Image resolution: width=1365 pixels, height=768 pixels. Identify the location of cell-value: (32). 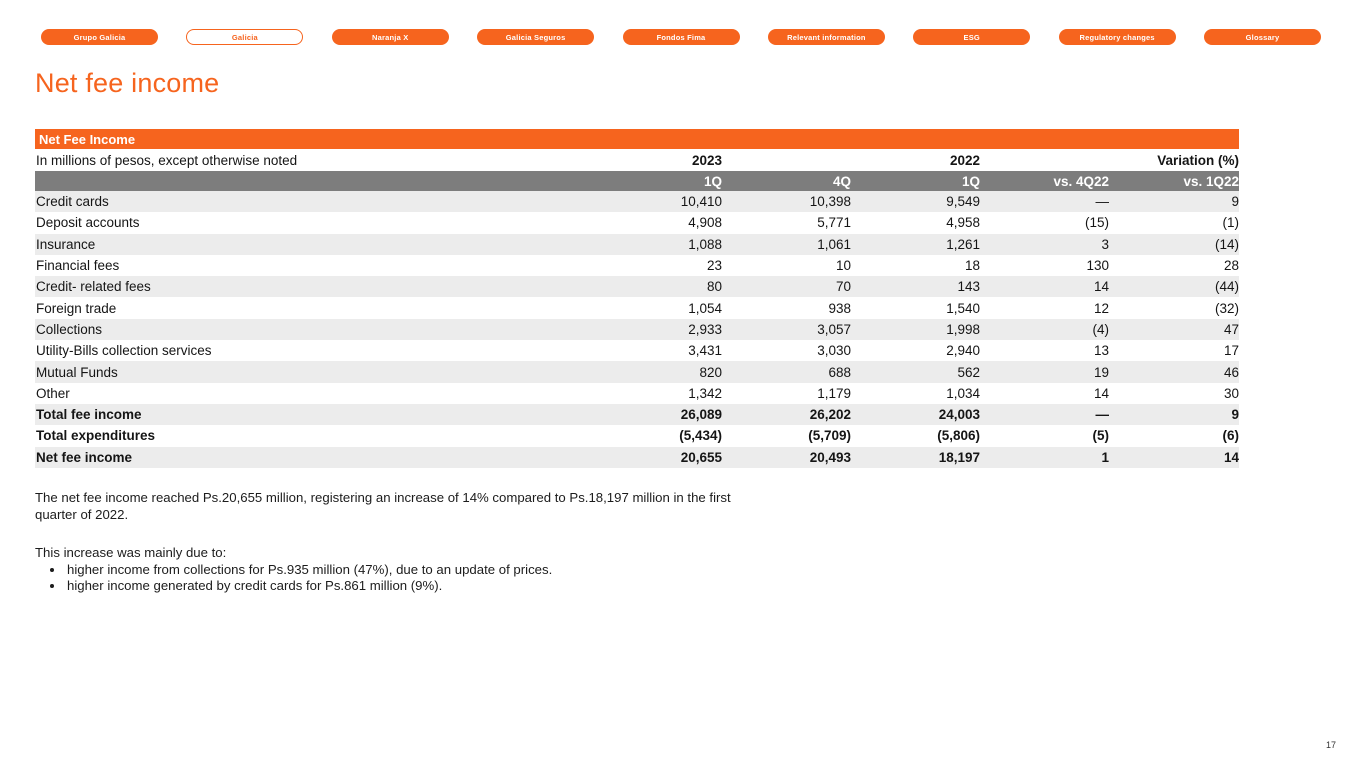
(1226, 308).